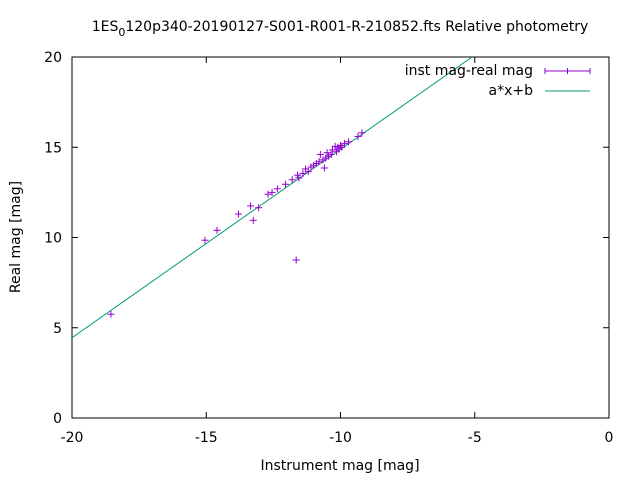  I want to click on legend-swatch-inst-mag, so click(567, 71).